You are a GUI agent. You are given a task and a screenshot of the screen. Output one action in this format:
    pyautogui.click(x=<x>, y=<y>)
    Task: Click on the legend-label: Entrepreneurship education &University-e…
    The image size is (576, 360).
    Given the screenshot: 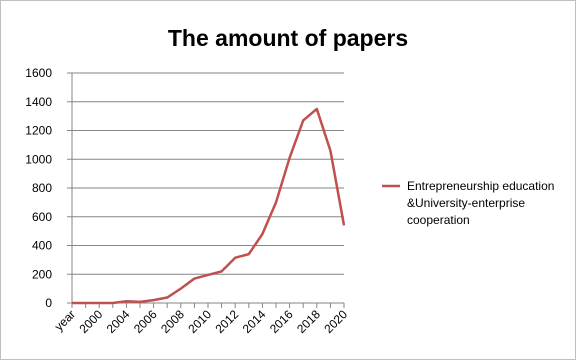 What is the action you would take?
    pyautogui.click(x=481, y=203)
    